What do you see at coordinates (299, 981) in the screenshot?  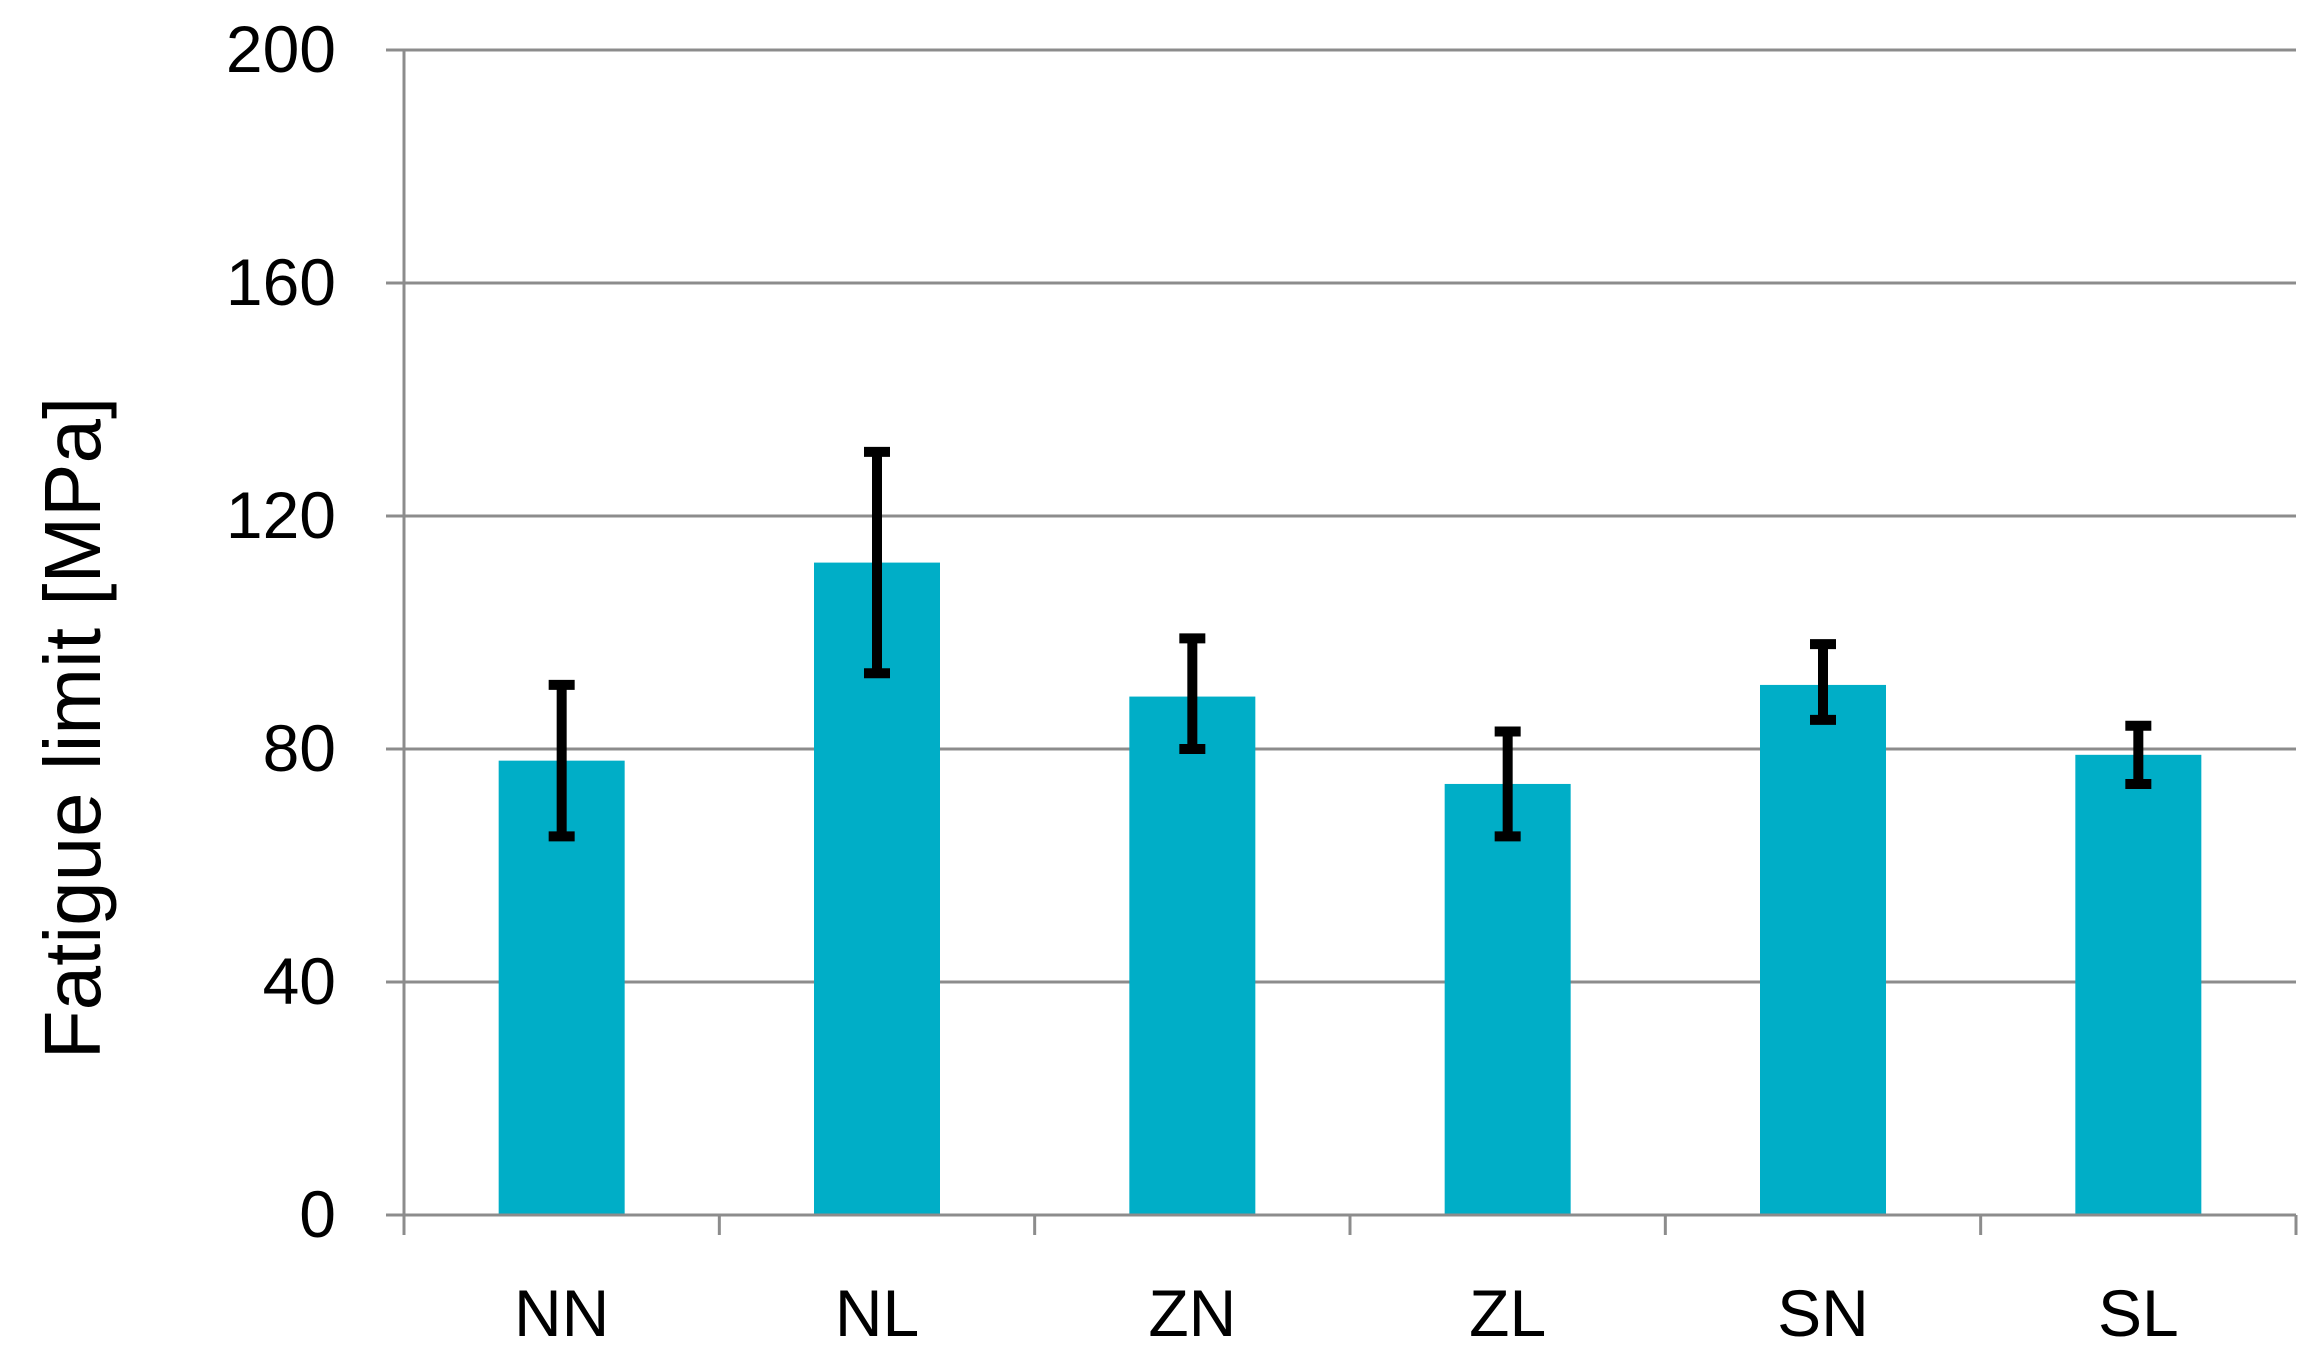 I see `y-tick-label: 40` at bounding box center [299, 981].